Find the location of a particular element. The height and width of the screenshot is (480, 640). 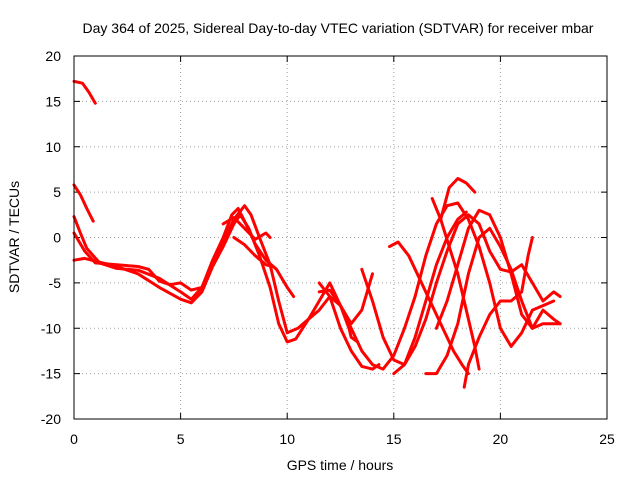

x-tick-label-1: 5 is located at coordinates (181, 439).